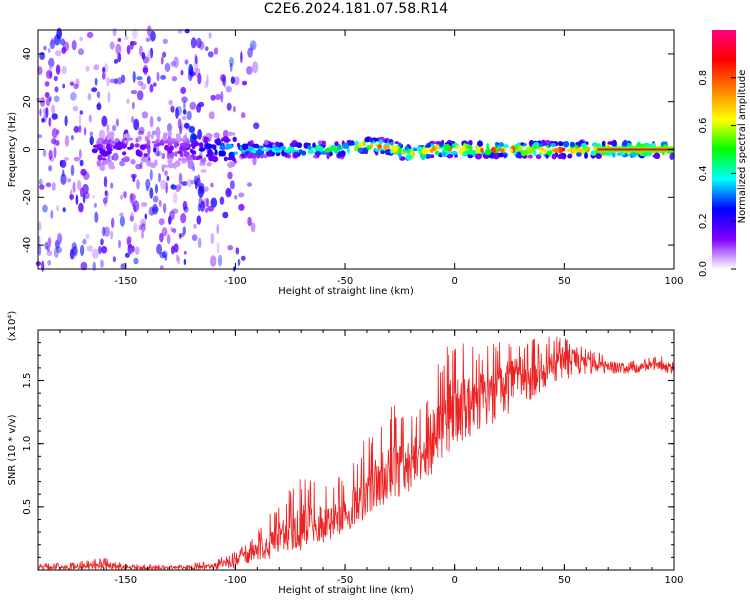  Describe the element at coordinates (724, 149) in the screenshot. I see `colorbar-gradient` at that location.